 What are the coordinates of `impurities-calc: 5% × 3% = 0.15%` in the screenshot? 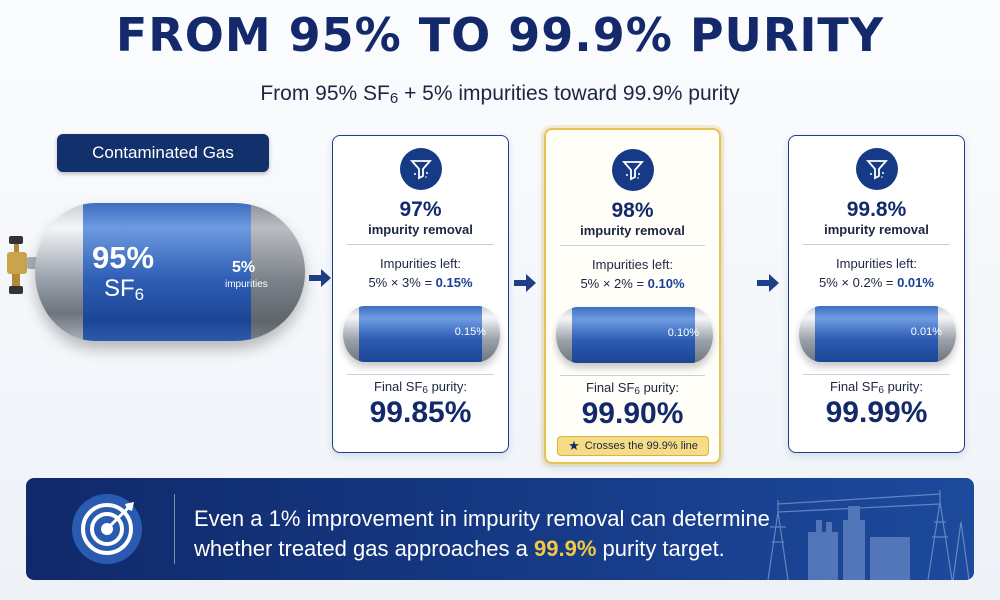 It's located at (420, 282).